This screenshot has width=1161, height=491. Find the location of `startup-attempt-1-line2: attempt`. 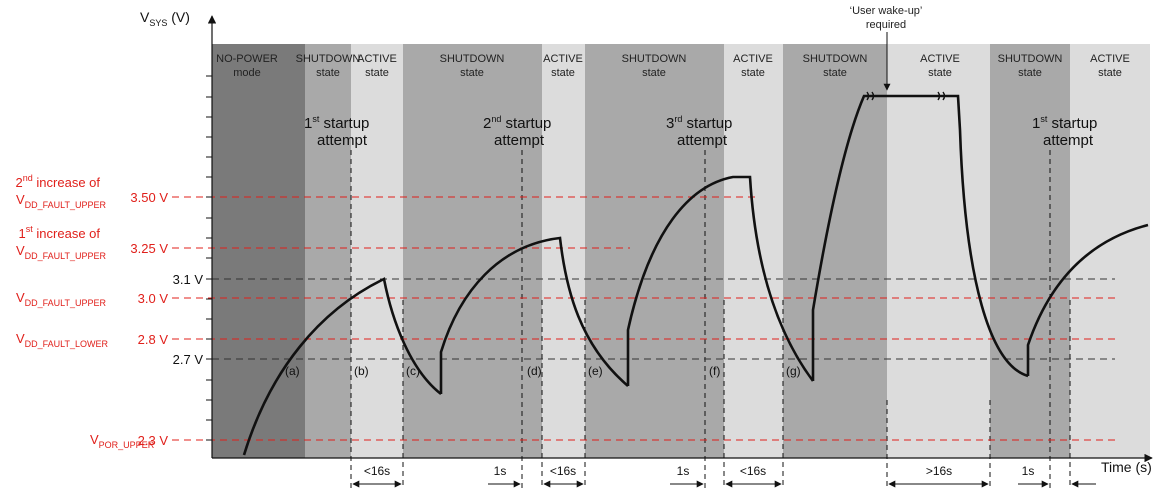

startup-attempt-1-line2: attempt is located at coordinates (342, 140).